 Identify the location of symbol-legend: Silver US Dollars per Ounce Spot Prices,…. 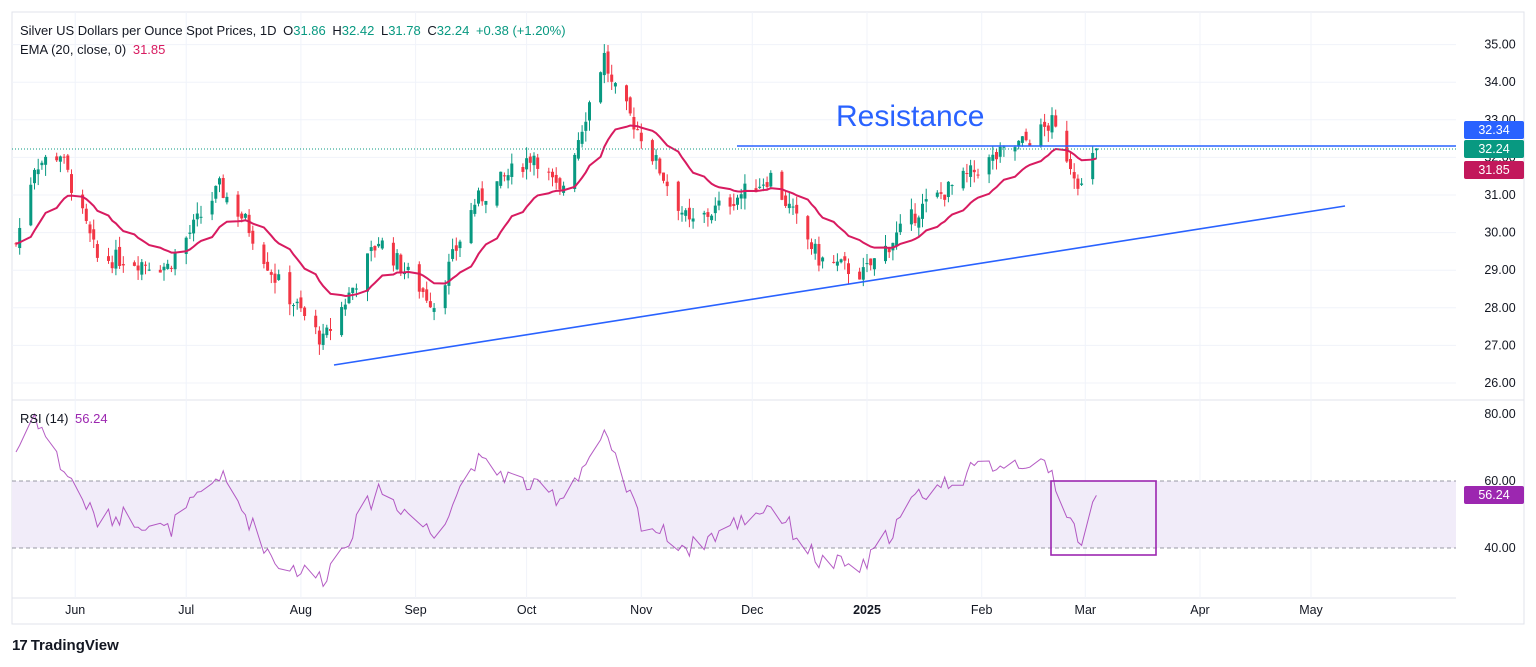
(294, 30).